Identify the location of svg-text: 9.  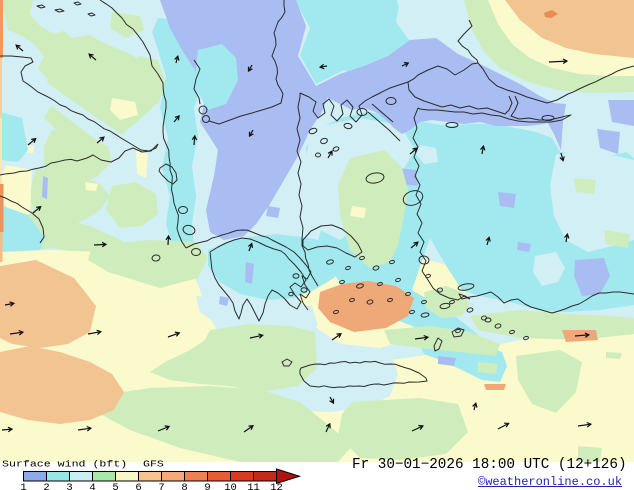
(207, 486).